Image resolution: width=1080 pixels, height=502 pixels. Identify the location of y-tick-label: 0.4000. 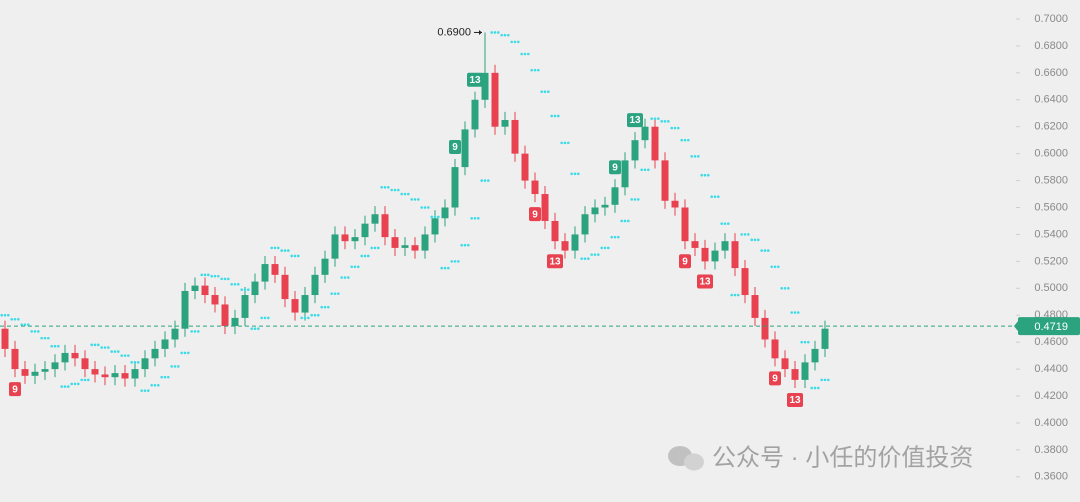
(1051, 423).